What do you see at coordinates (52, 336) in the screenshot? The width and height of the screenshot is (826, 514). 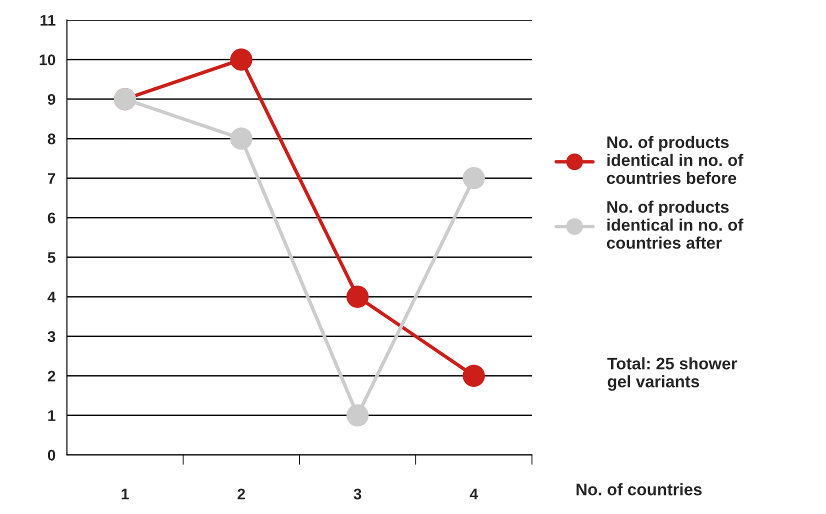 I see `y-tick-label: 3` at bounding box center [52, 336].